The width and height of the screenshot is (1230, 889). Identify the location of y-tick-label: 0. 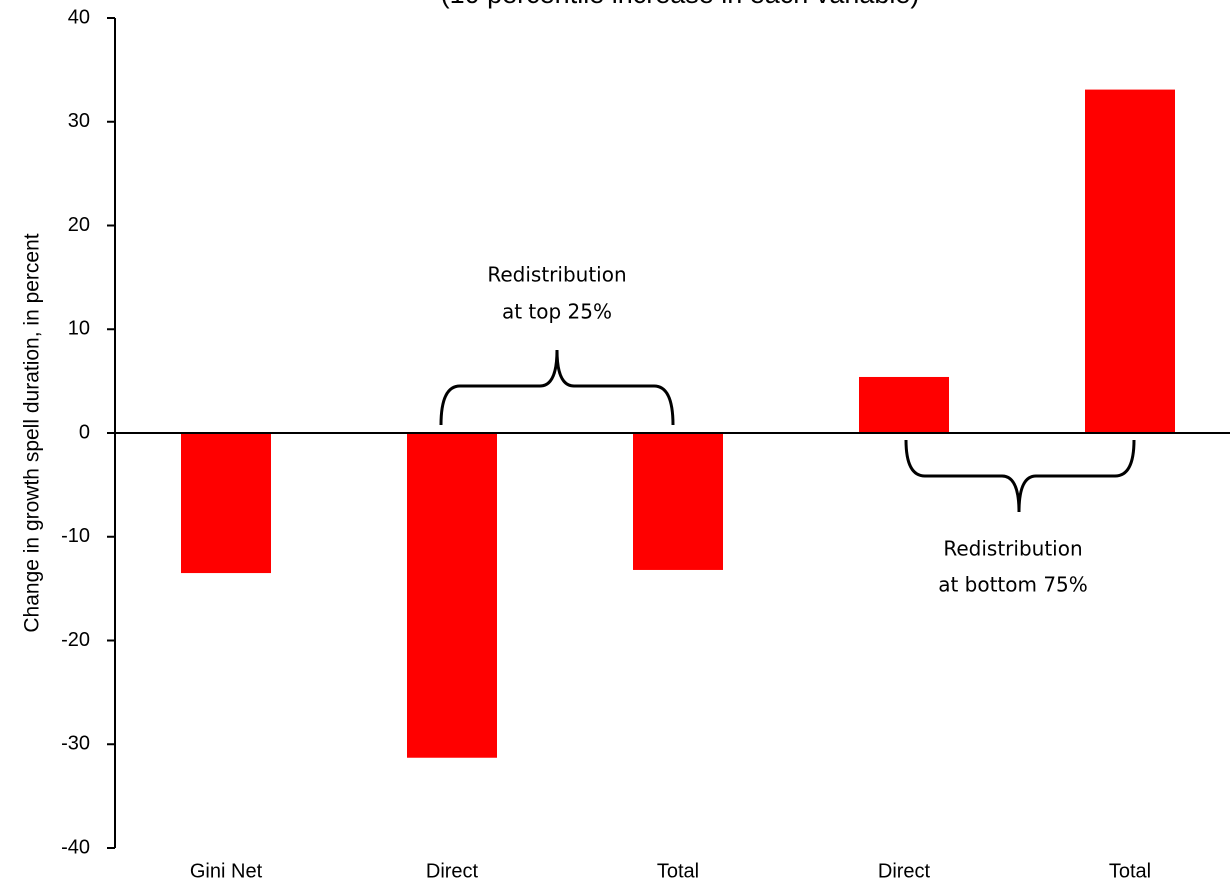
(84, 432).